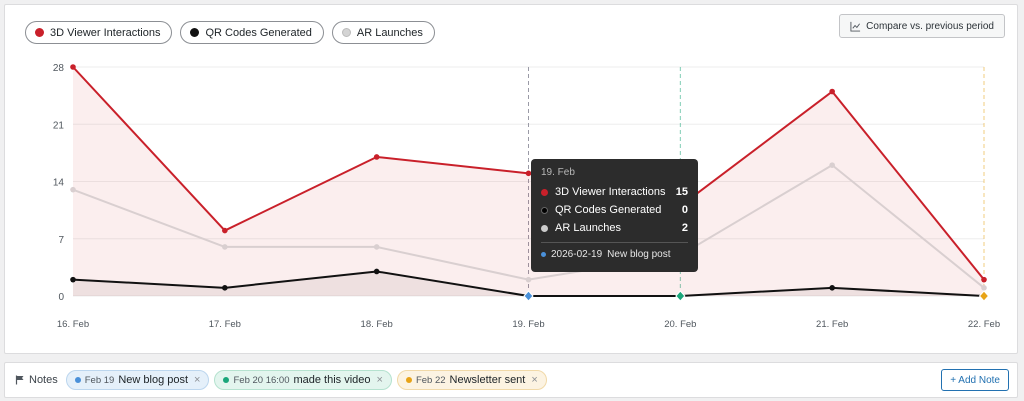 This screenshot has width=1024, height=401. Describe the element at coordinates (832, 324) in the screenshot. I see `x-tick-label: 21. Feb` at that location.